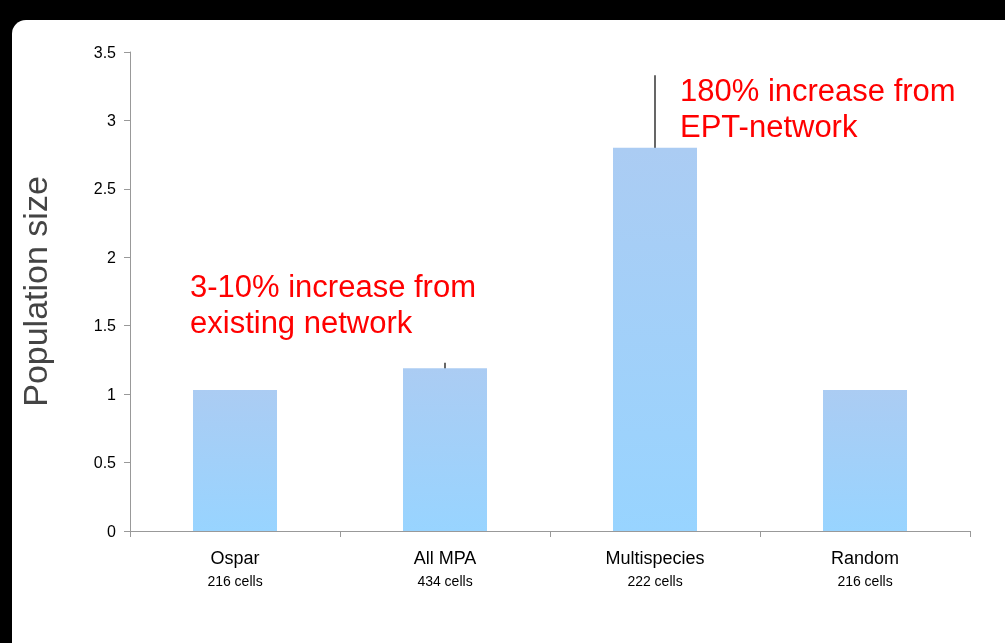  What do you see at coordinates (865, 568) in the screenshot?
I see `x-tick-label: Random 216 cells` at bounding box center [865, 568].